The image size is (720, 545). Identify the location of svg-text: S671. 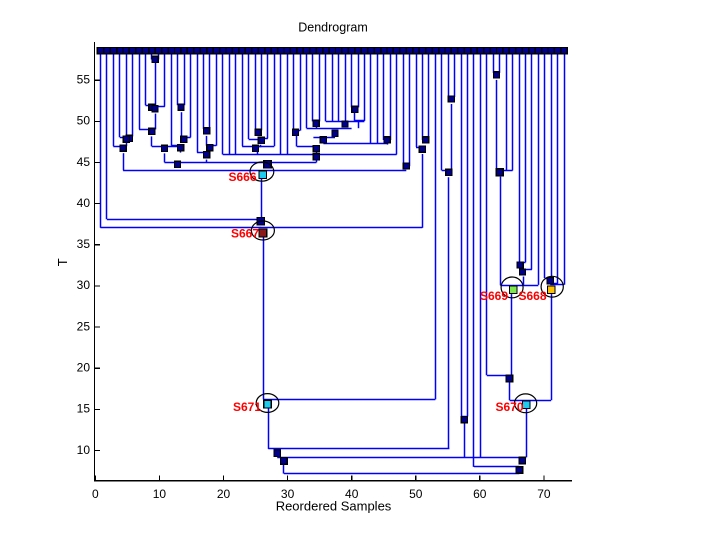
(247, 407).